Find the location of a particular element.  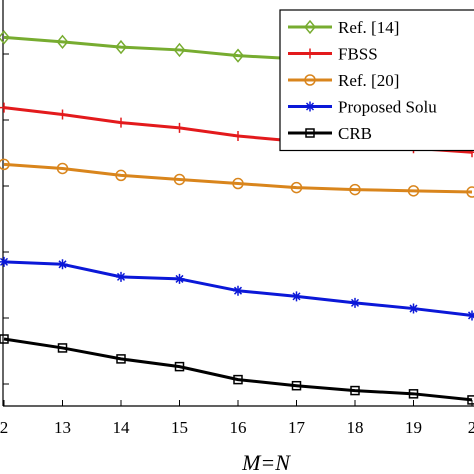

legend-entry: CRB is located at coordinates (330, 133).